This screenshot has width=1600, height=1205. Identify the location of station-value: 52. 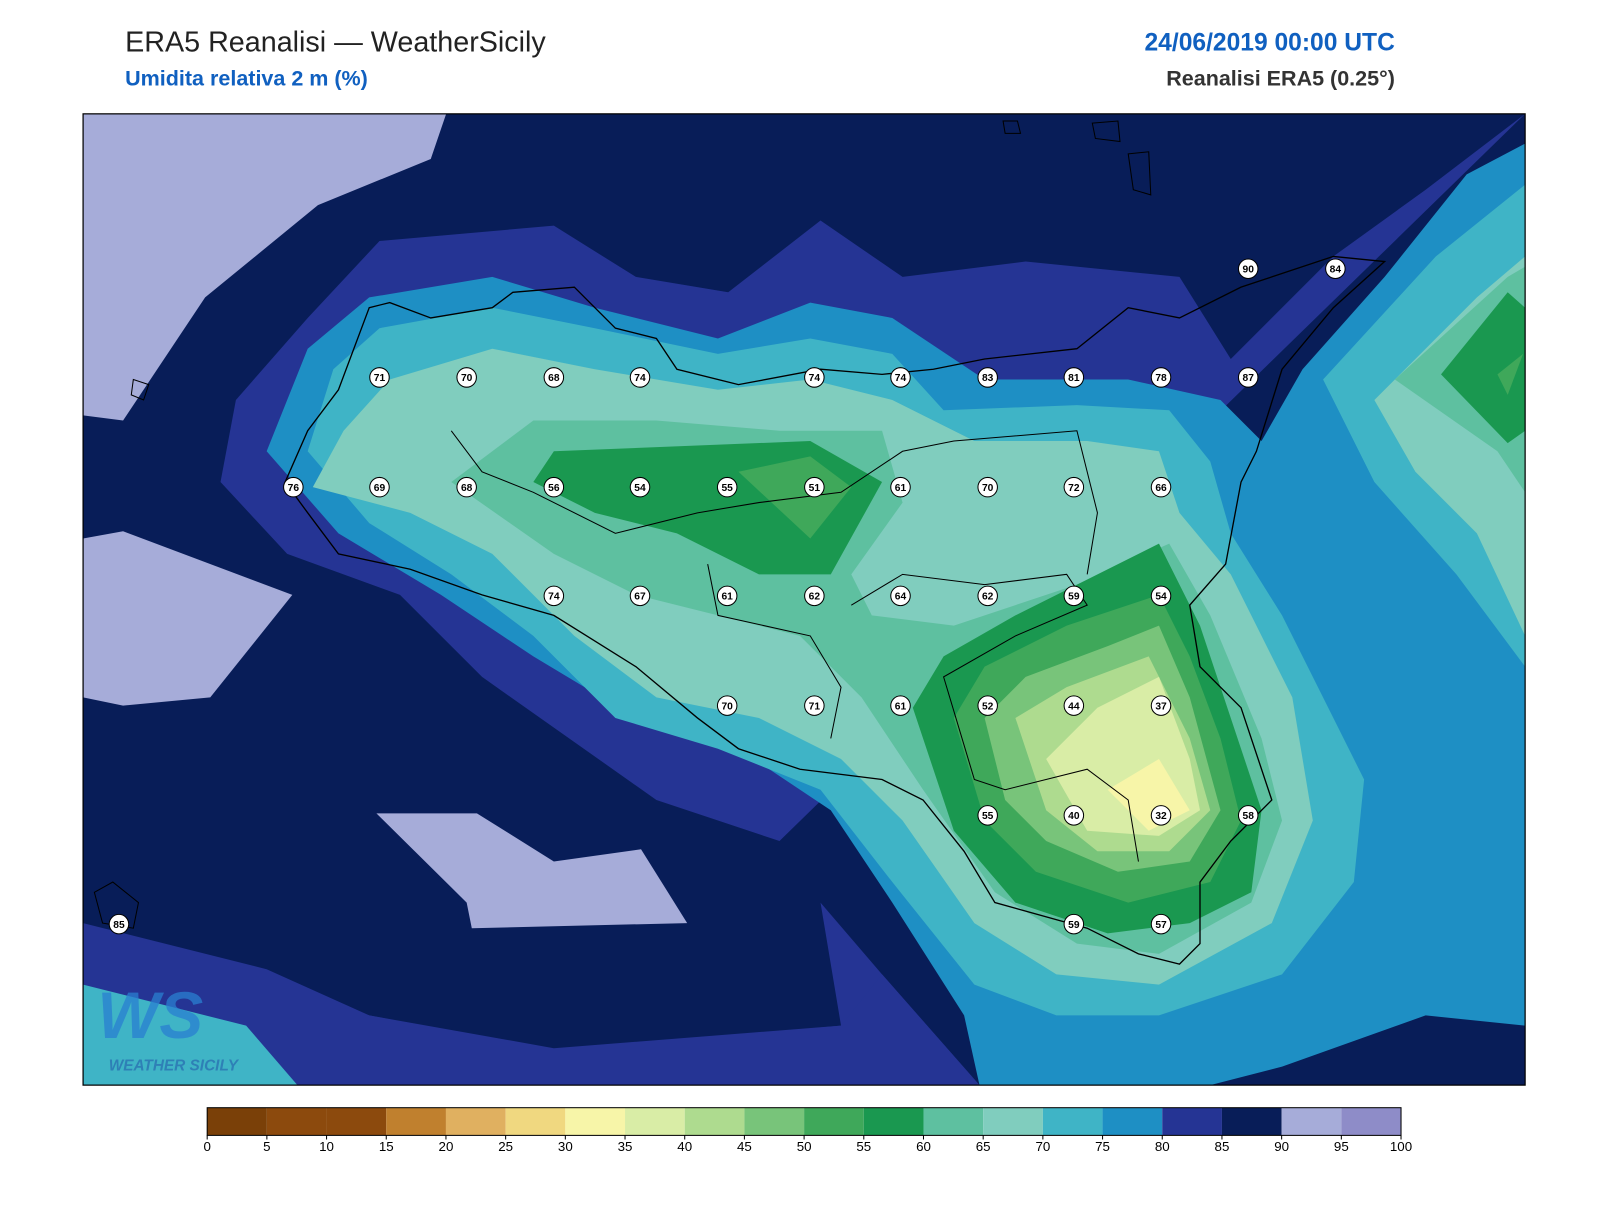
(988, 706).